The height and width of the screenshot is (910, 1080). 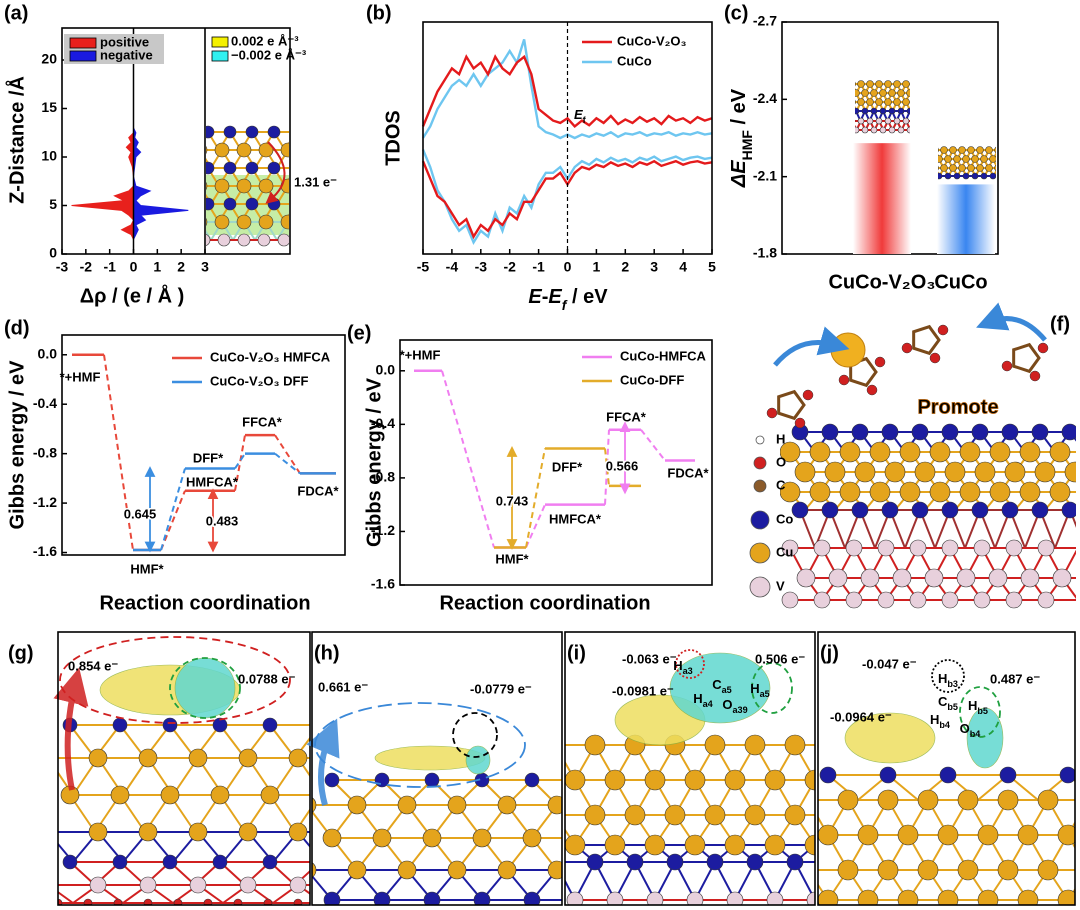 I want to click on x-axis-label: Reaction coordination, so click(x=544, y=603).